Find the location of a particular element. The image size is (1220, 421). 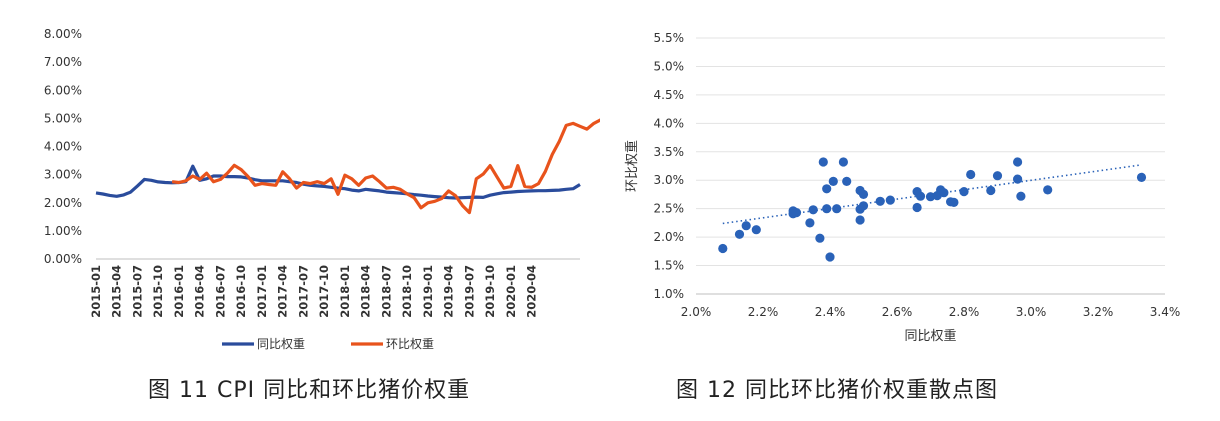

y-tick-label: 5.5% is located at coordinates (669, 38).